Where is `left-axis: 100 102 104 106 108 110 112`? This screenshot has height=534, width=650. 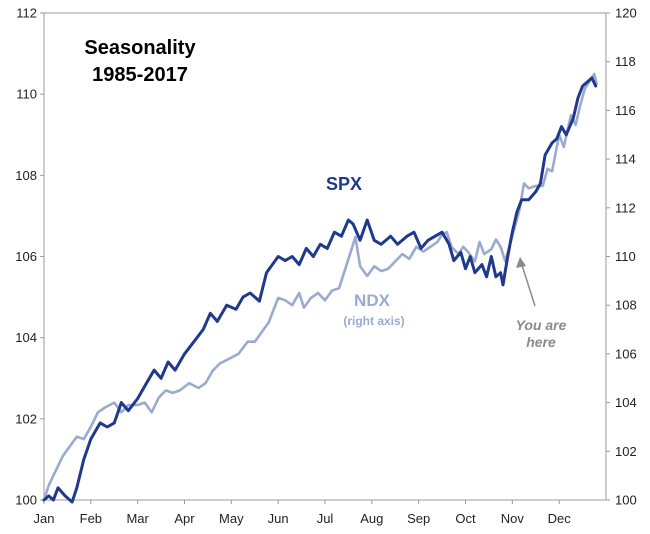
left-axis: 100 102 104 106 108 110 112 is located at coordinates (29, 257).